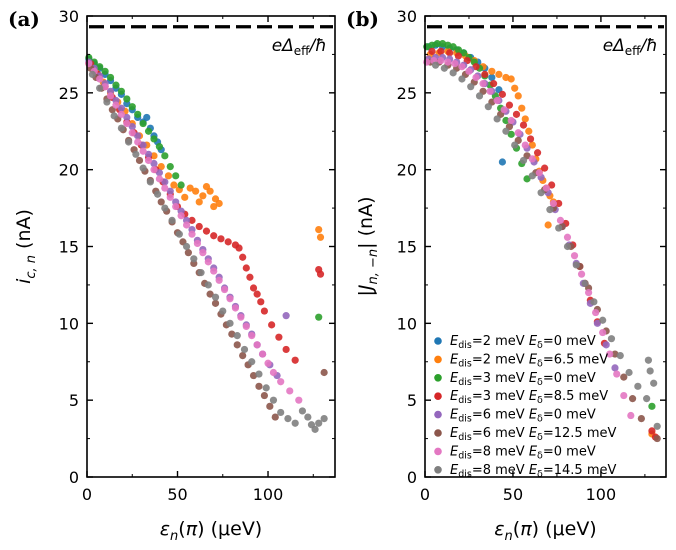 The width and height of the screenshot is (676, 550). Describe the element at coordinates (513, 494) in the screenshot. I see `x-tick-label: 50` at that location.